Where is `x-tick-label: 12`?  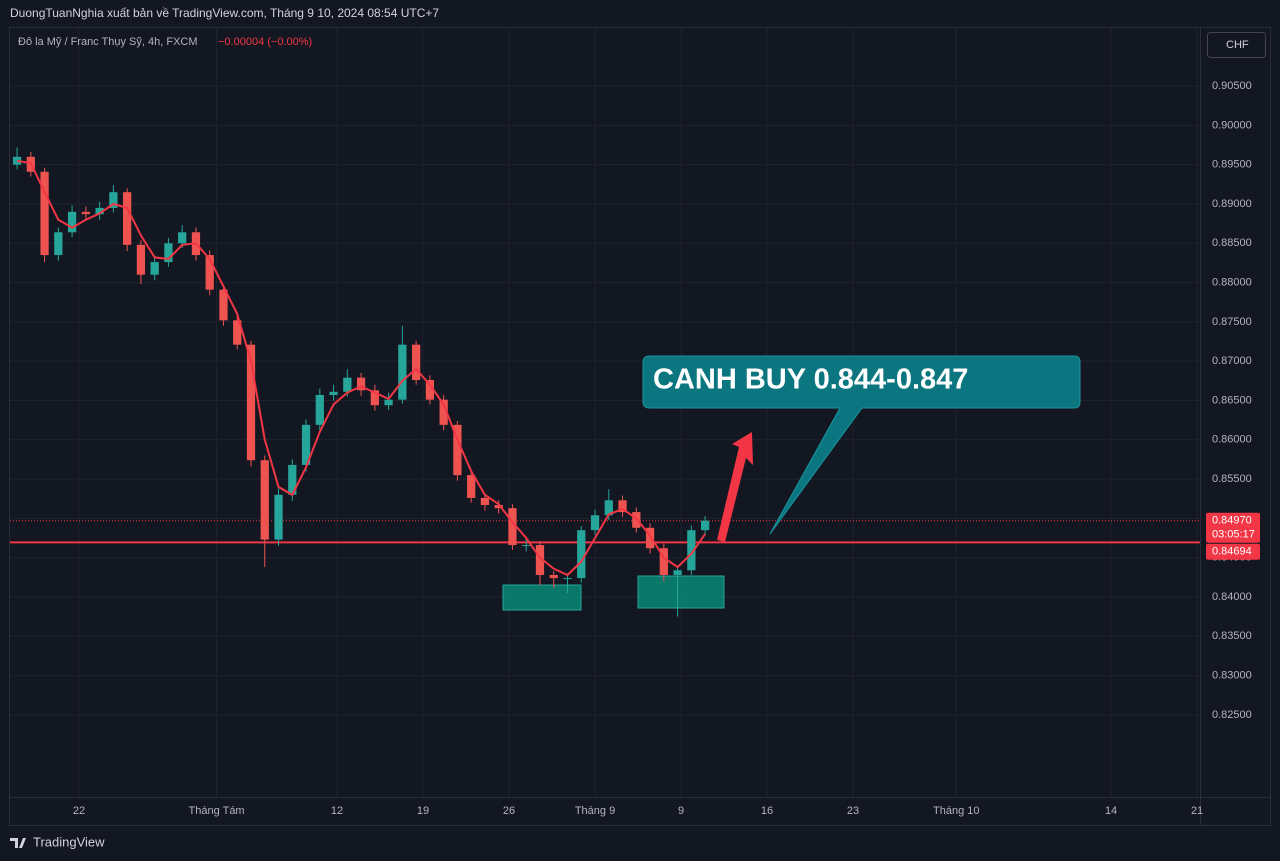
x-tick-label: 12 is located at coordinates (337, 811).